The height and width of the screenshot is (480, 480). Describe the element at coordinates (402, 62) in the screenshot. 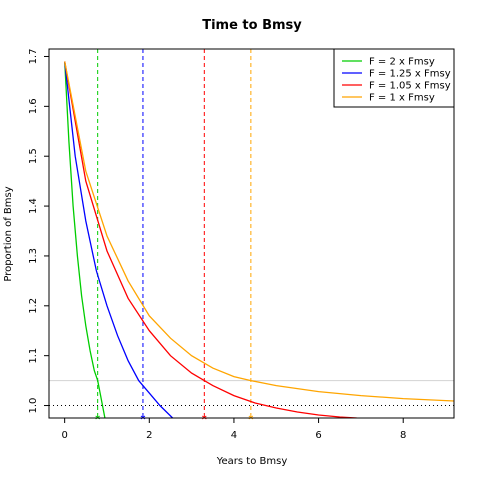

I see `legend-label: F = 2 x Fmsy` at that location.